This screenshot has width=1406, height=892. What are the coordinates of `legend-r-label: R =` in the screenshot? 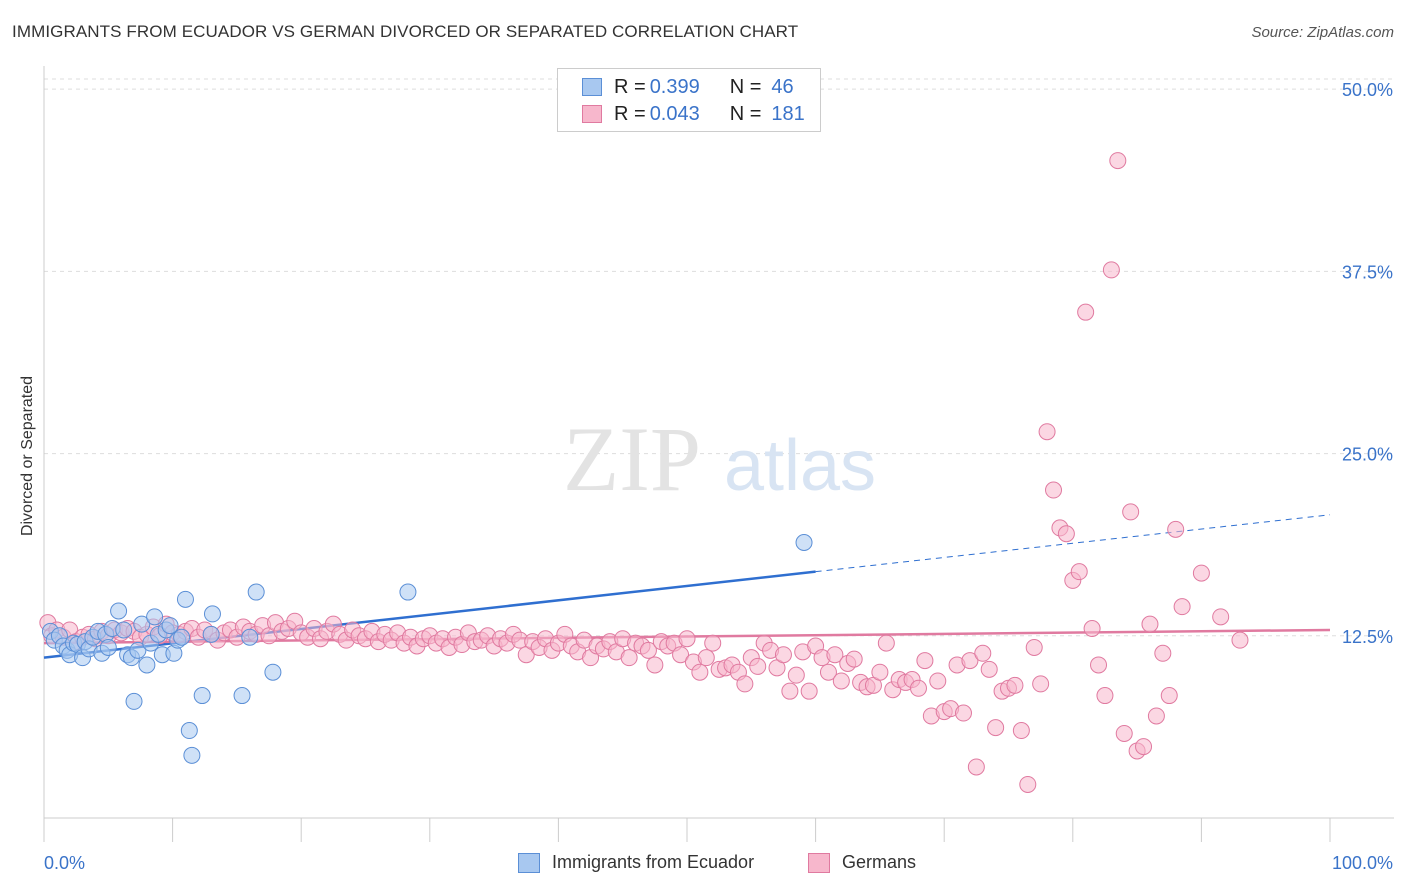 It's located at (630, 113).